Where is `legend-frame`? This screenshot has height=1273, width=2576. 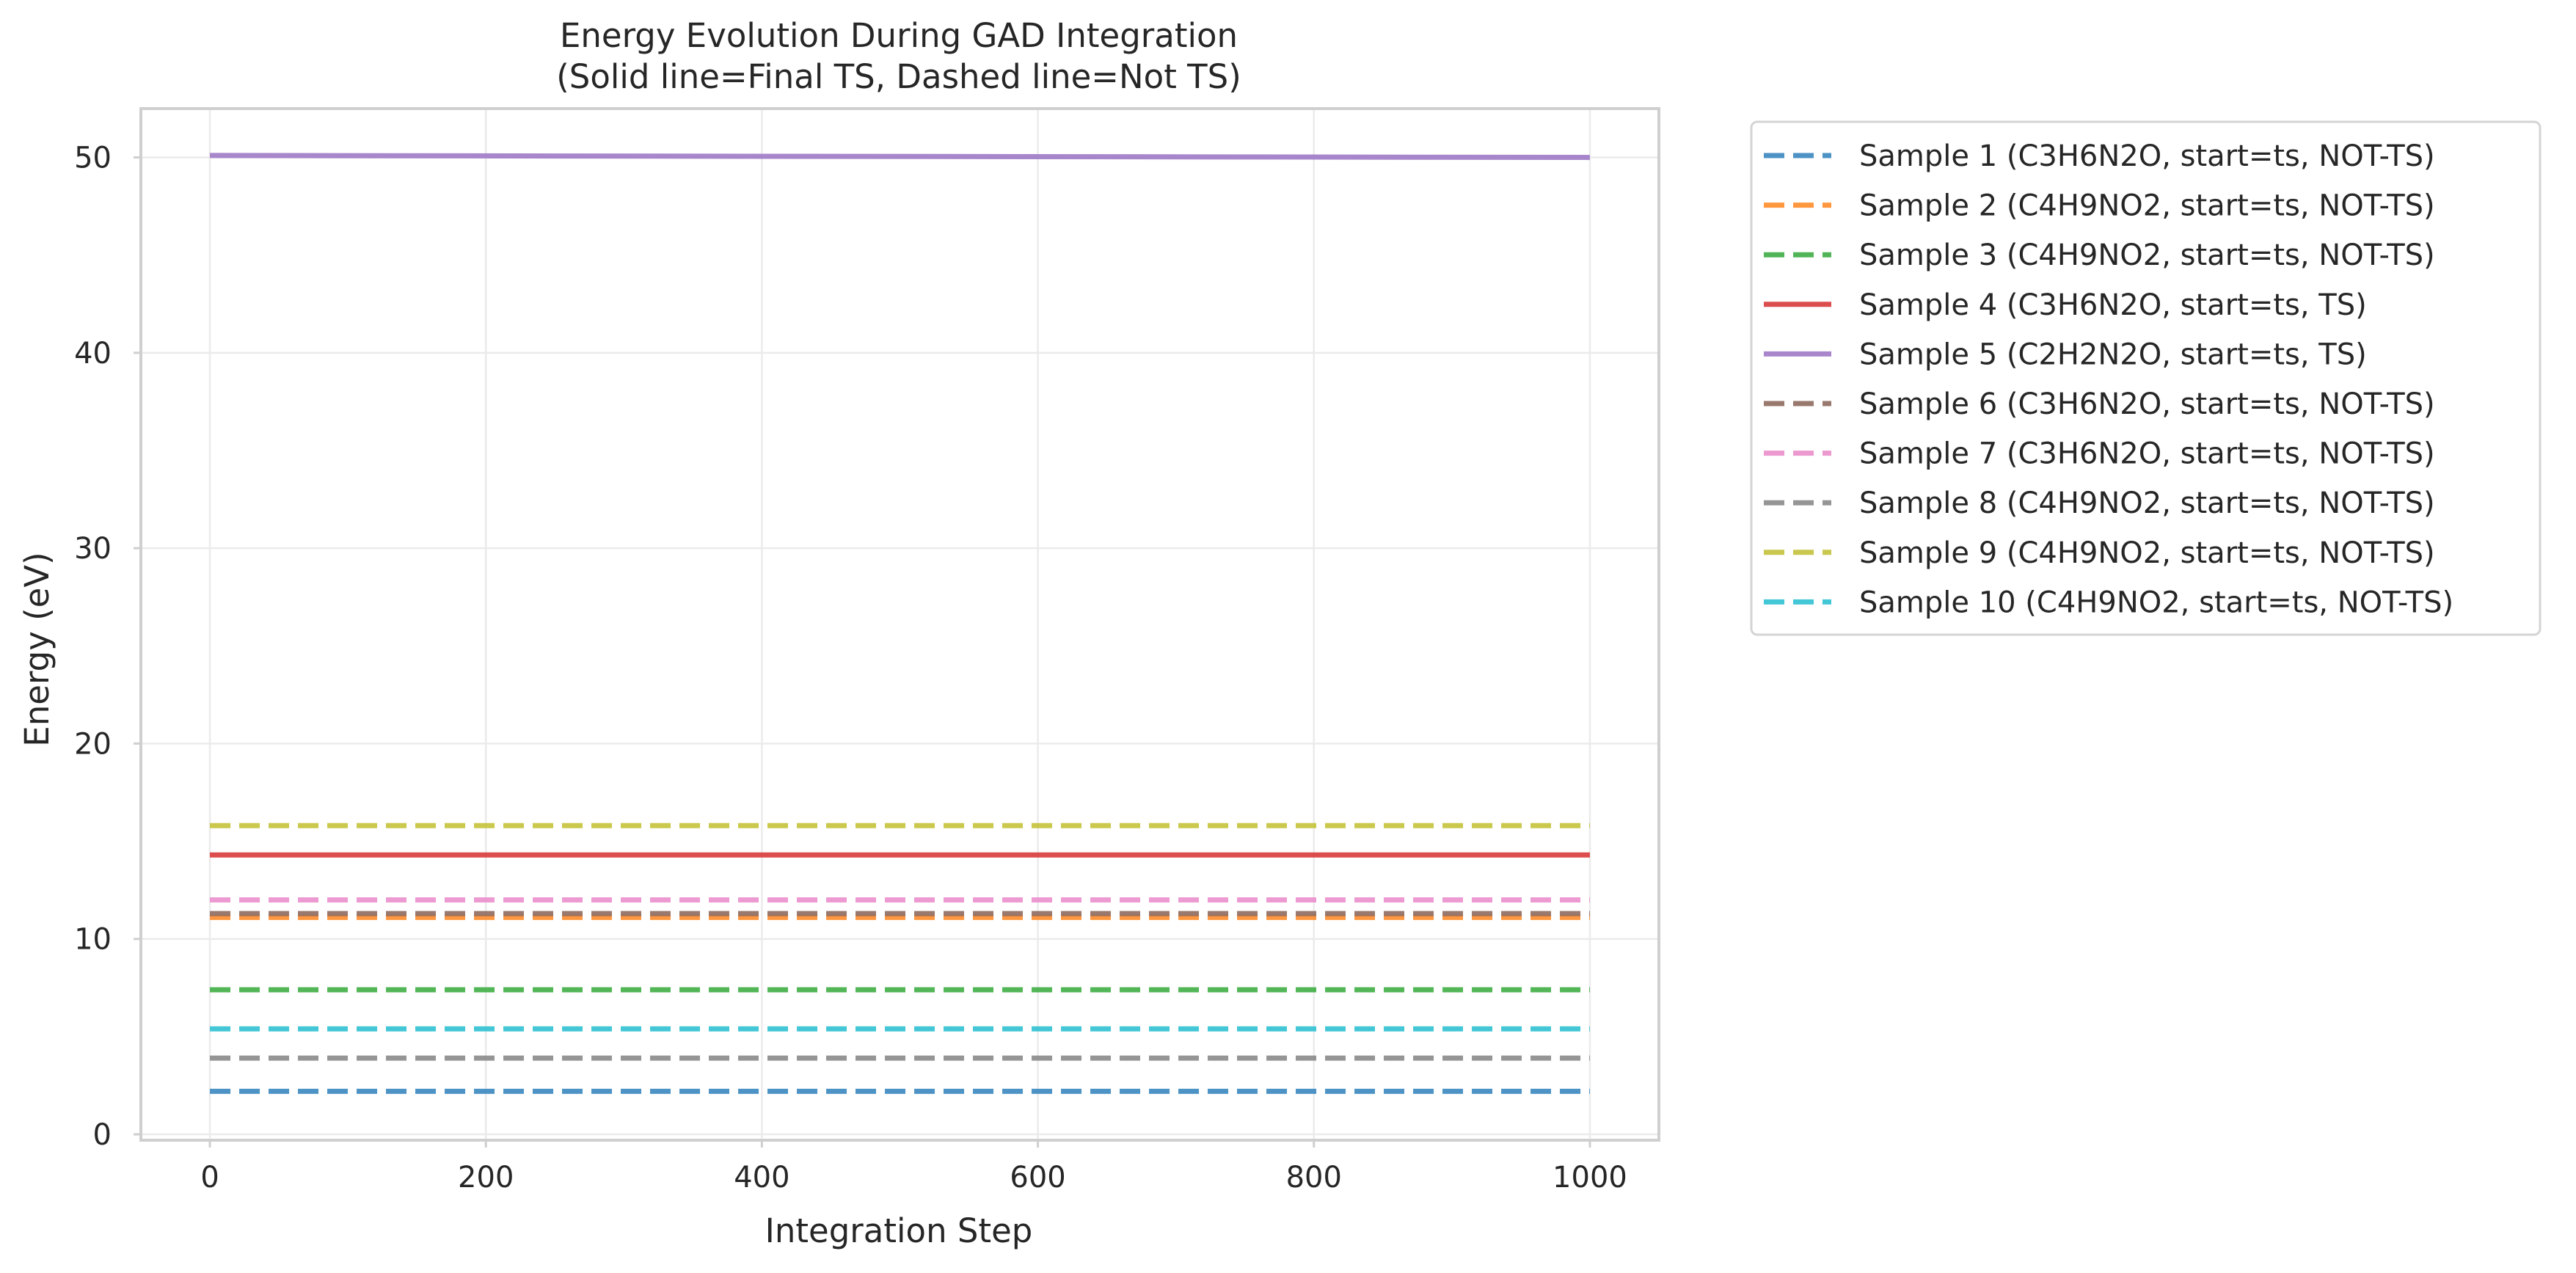
legend-frame is located at coordinates (2146, 378).